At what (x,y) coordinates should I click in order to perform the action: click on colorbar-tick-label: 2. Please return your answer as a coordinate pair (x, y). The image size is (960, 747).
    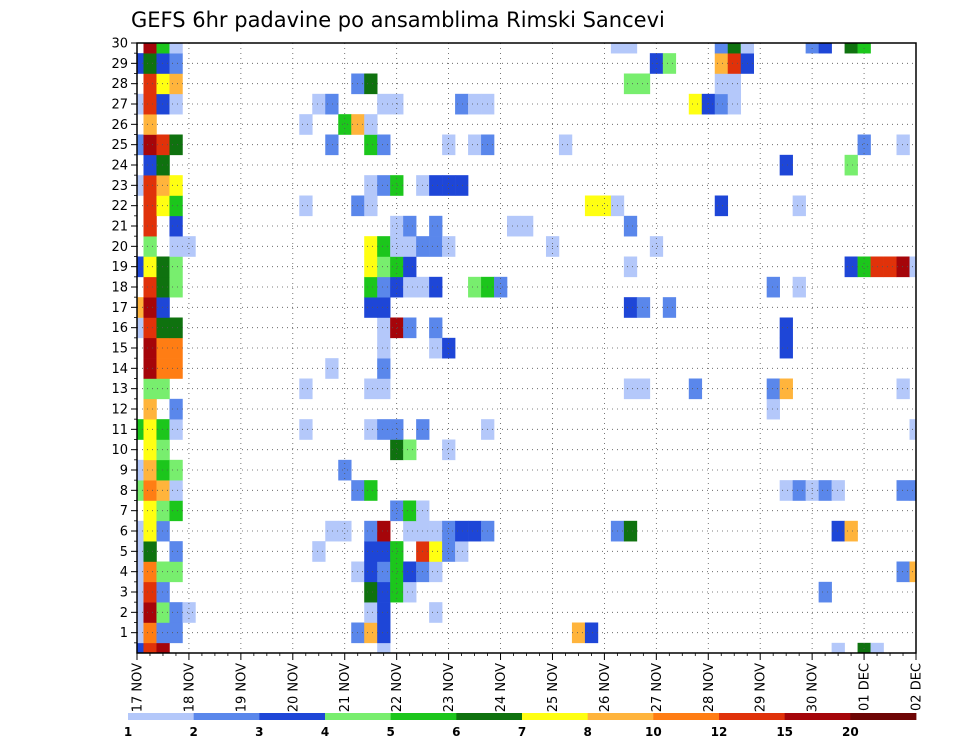
    Looking at the image, I should click on (193, 732).